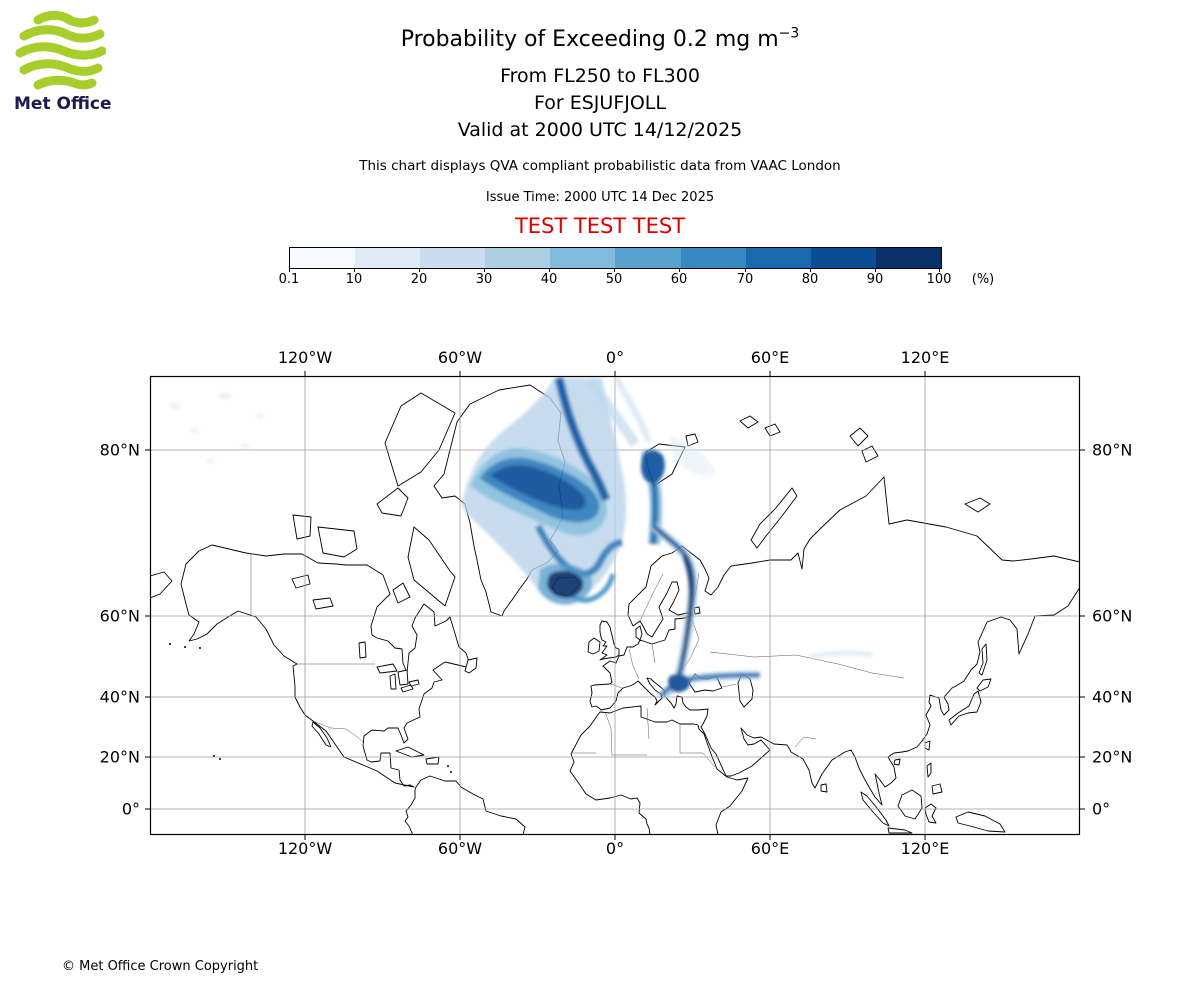  I want to click on lon-label-bottom: 0°, so click(615, 848).